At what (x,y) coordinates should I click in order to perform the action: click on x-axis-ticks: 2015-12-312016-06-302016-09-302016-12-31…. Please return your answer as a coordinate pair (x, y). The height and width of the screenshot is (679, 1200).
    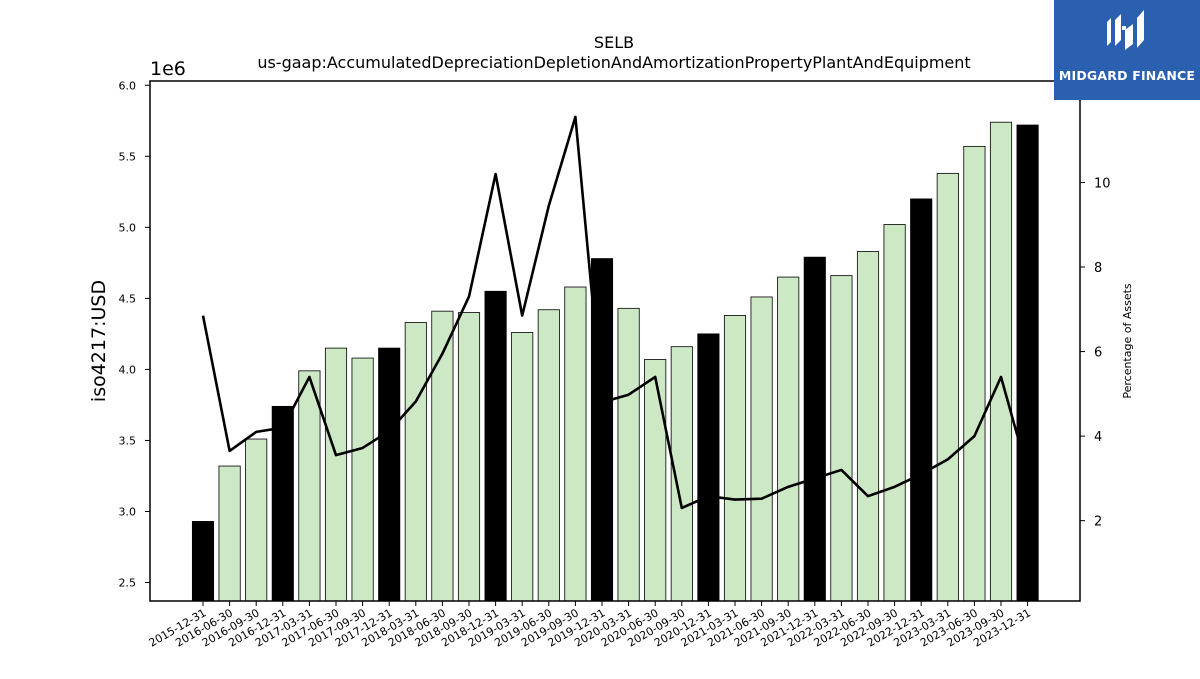
    Looking at the image, I should click on (590, 625).